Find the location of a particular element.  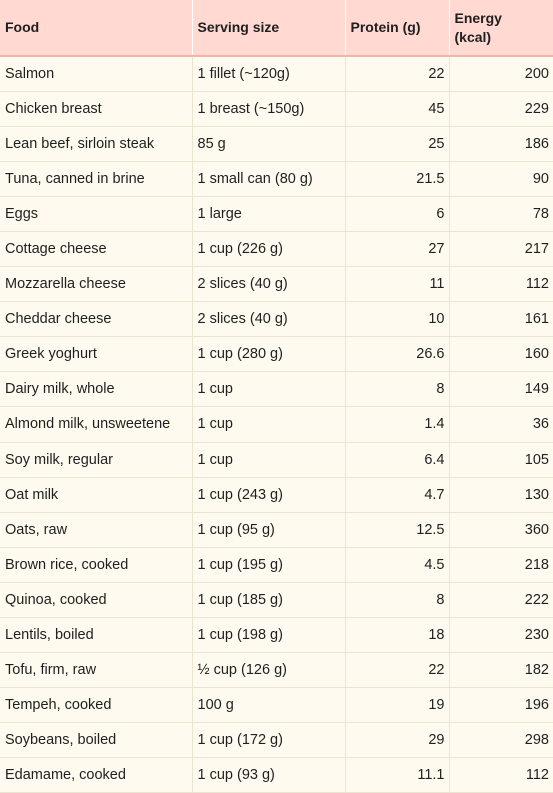

protein-cell: 18 is located at coordinates (397, 635).